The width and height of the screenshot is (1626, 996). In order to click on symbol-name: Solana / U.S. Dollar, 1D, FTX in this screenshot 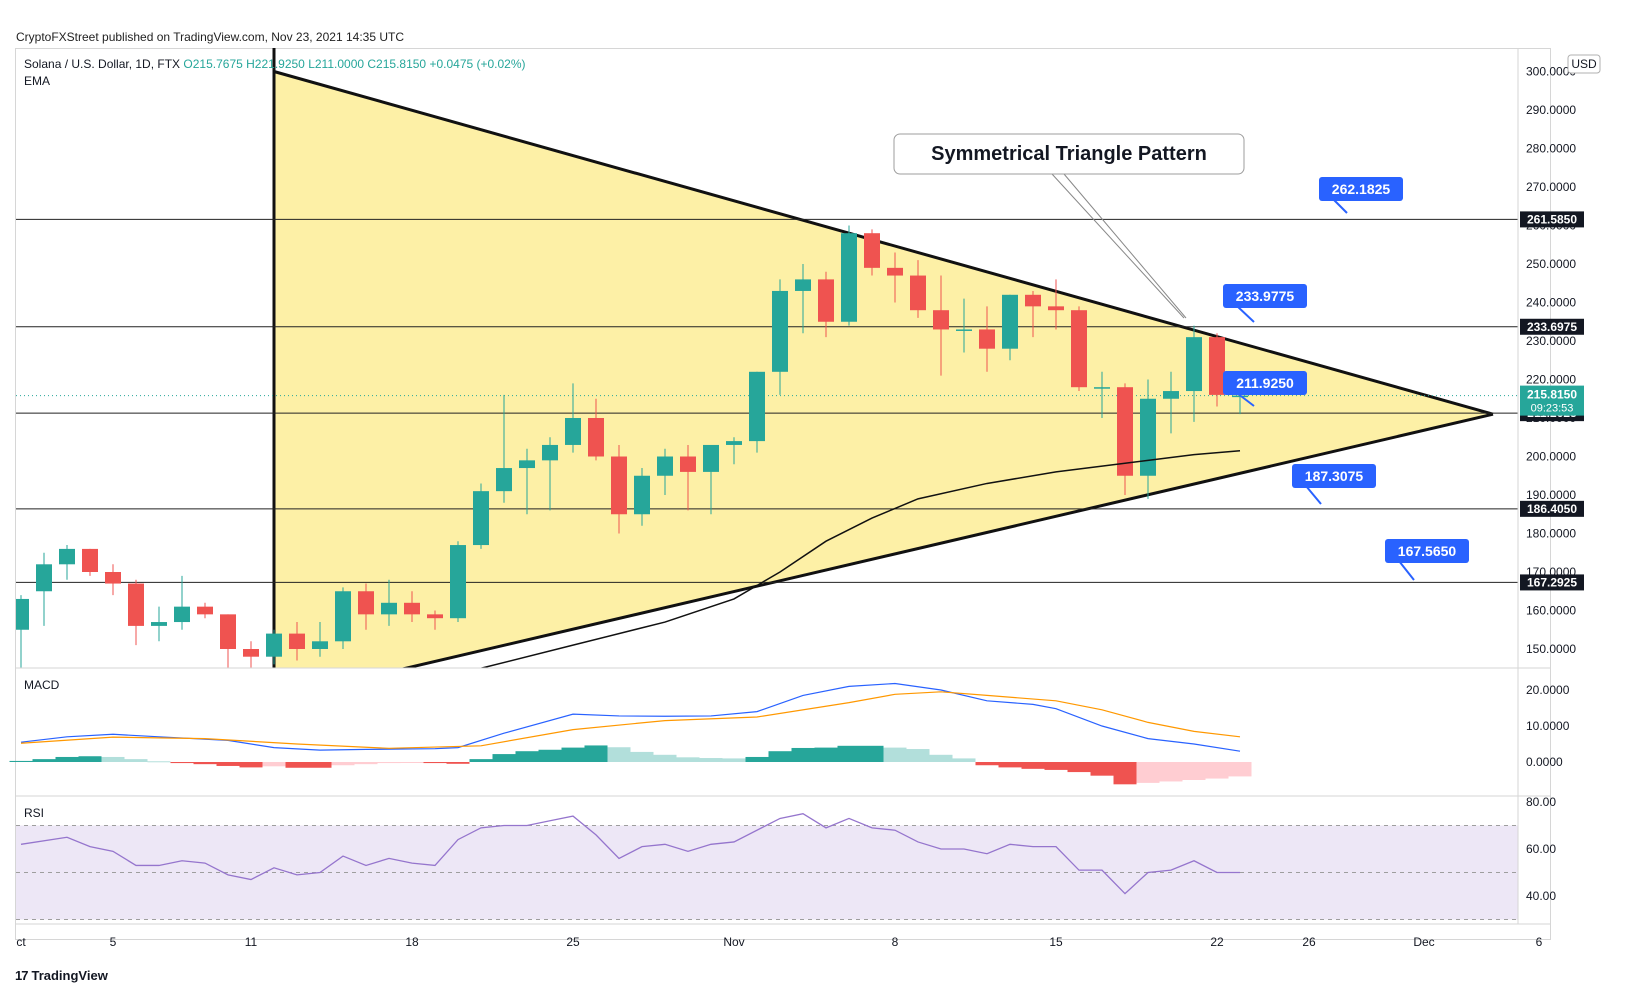, I will do `click(102, 64)`.